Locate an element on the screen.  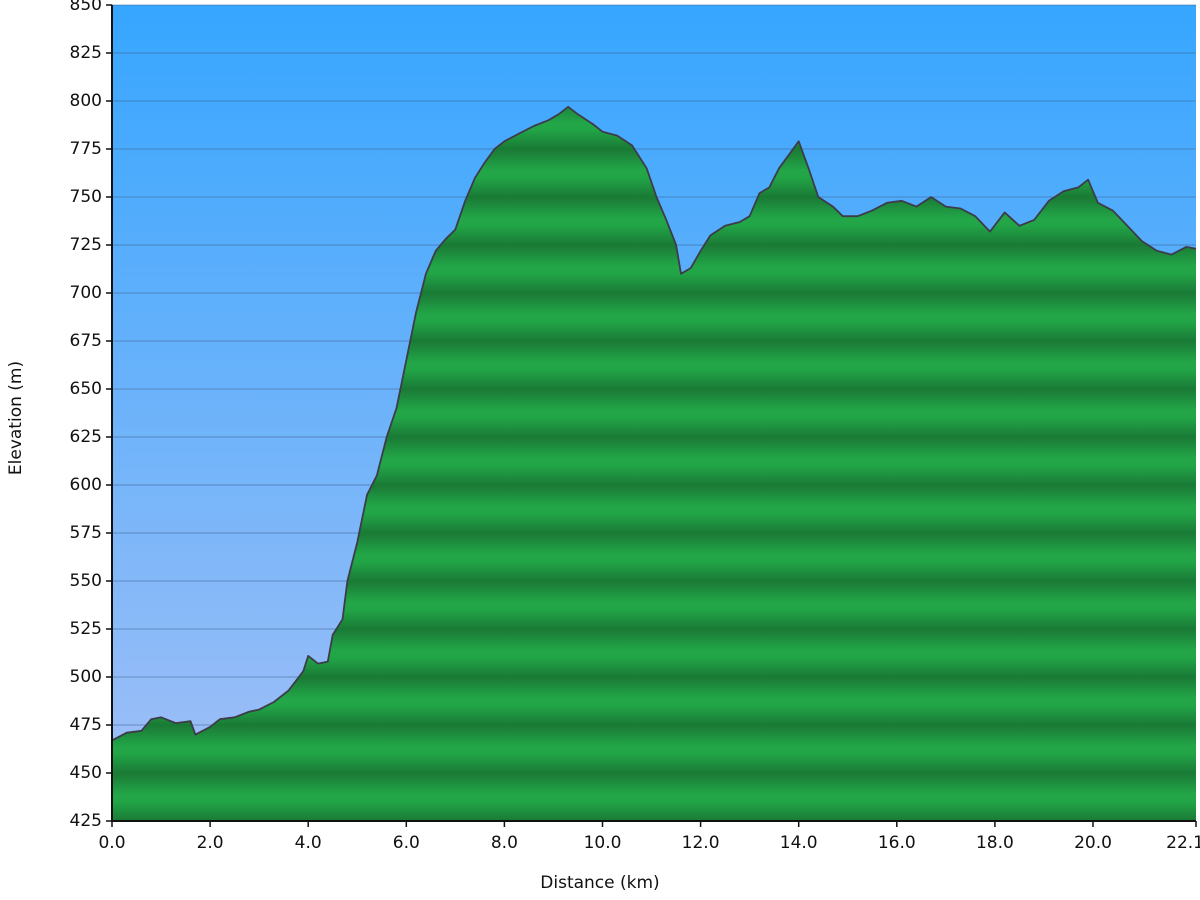
y-tick-label: 525 is located at coordinates (86, 629).